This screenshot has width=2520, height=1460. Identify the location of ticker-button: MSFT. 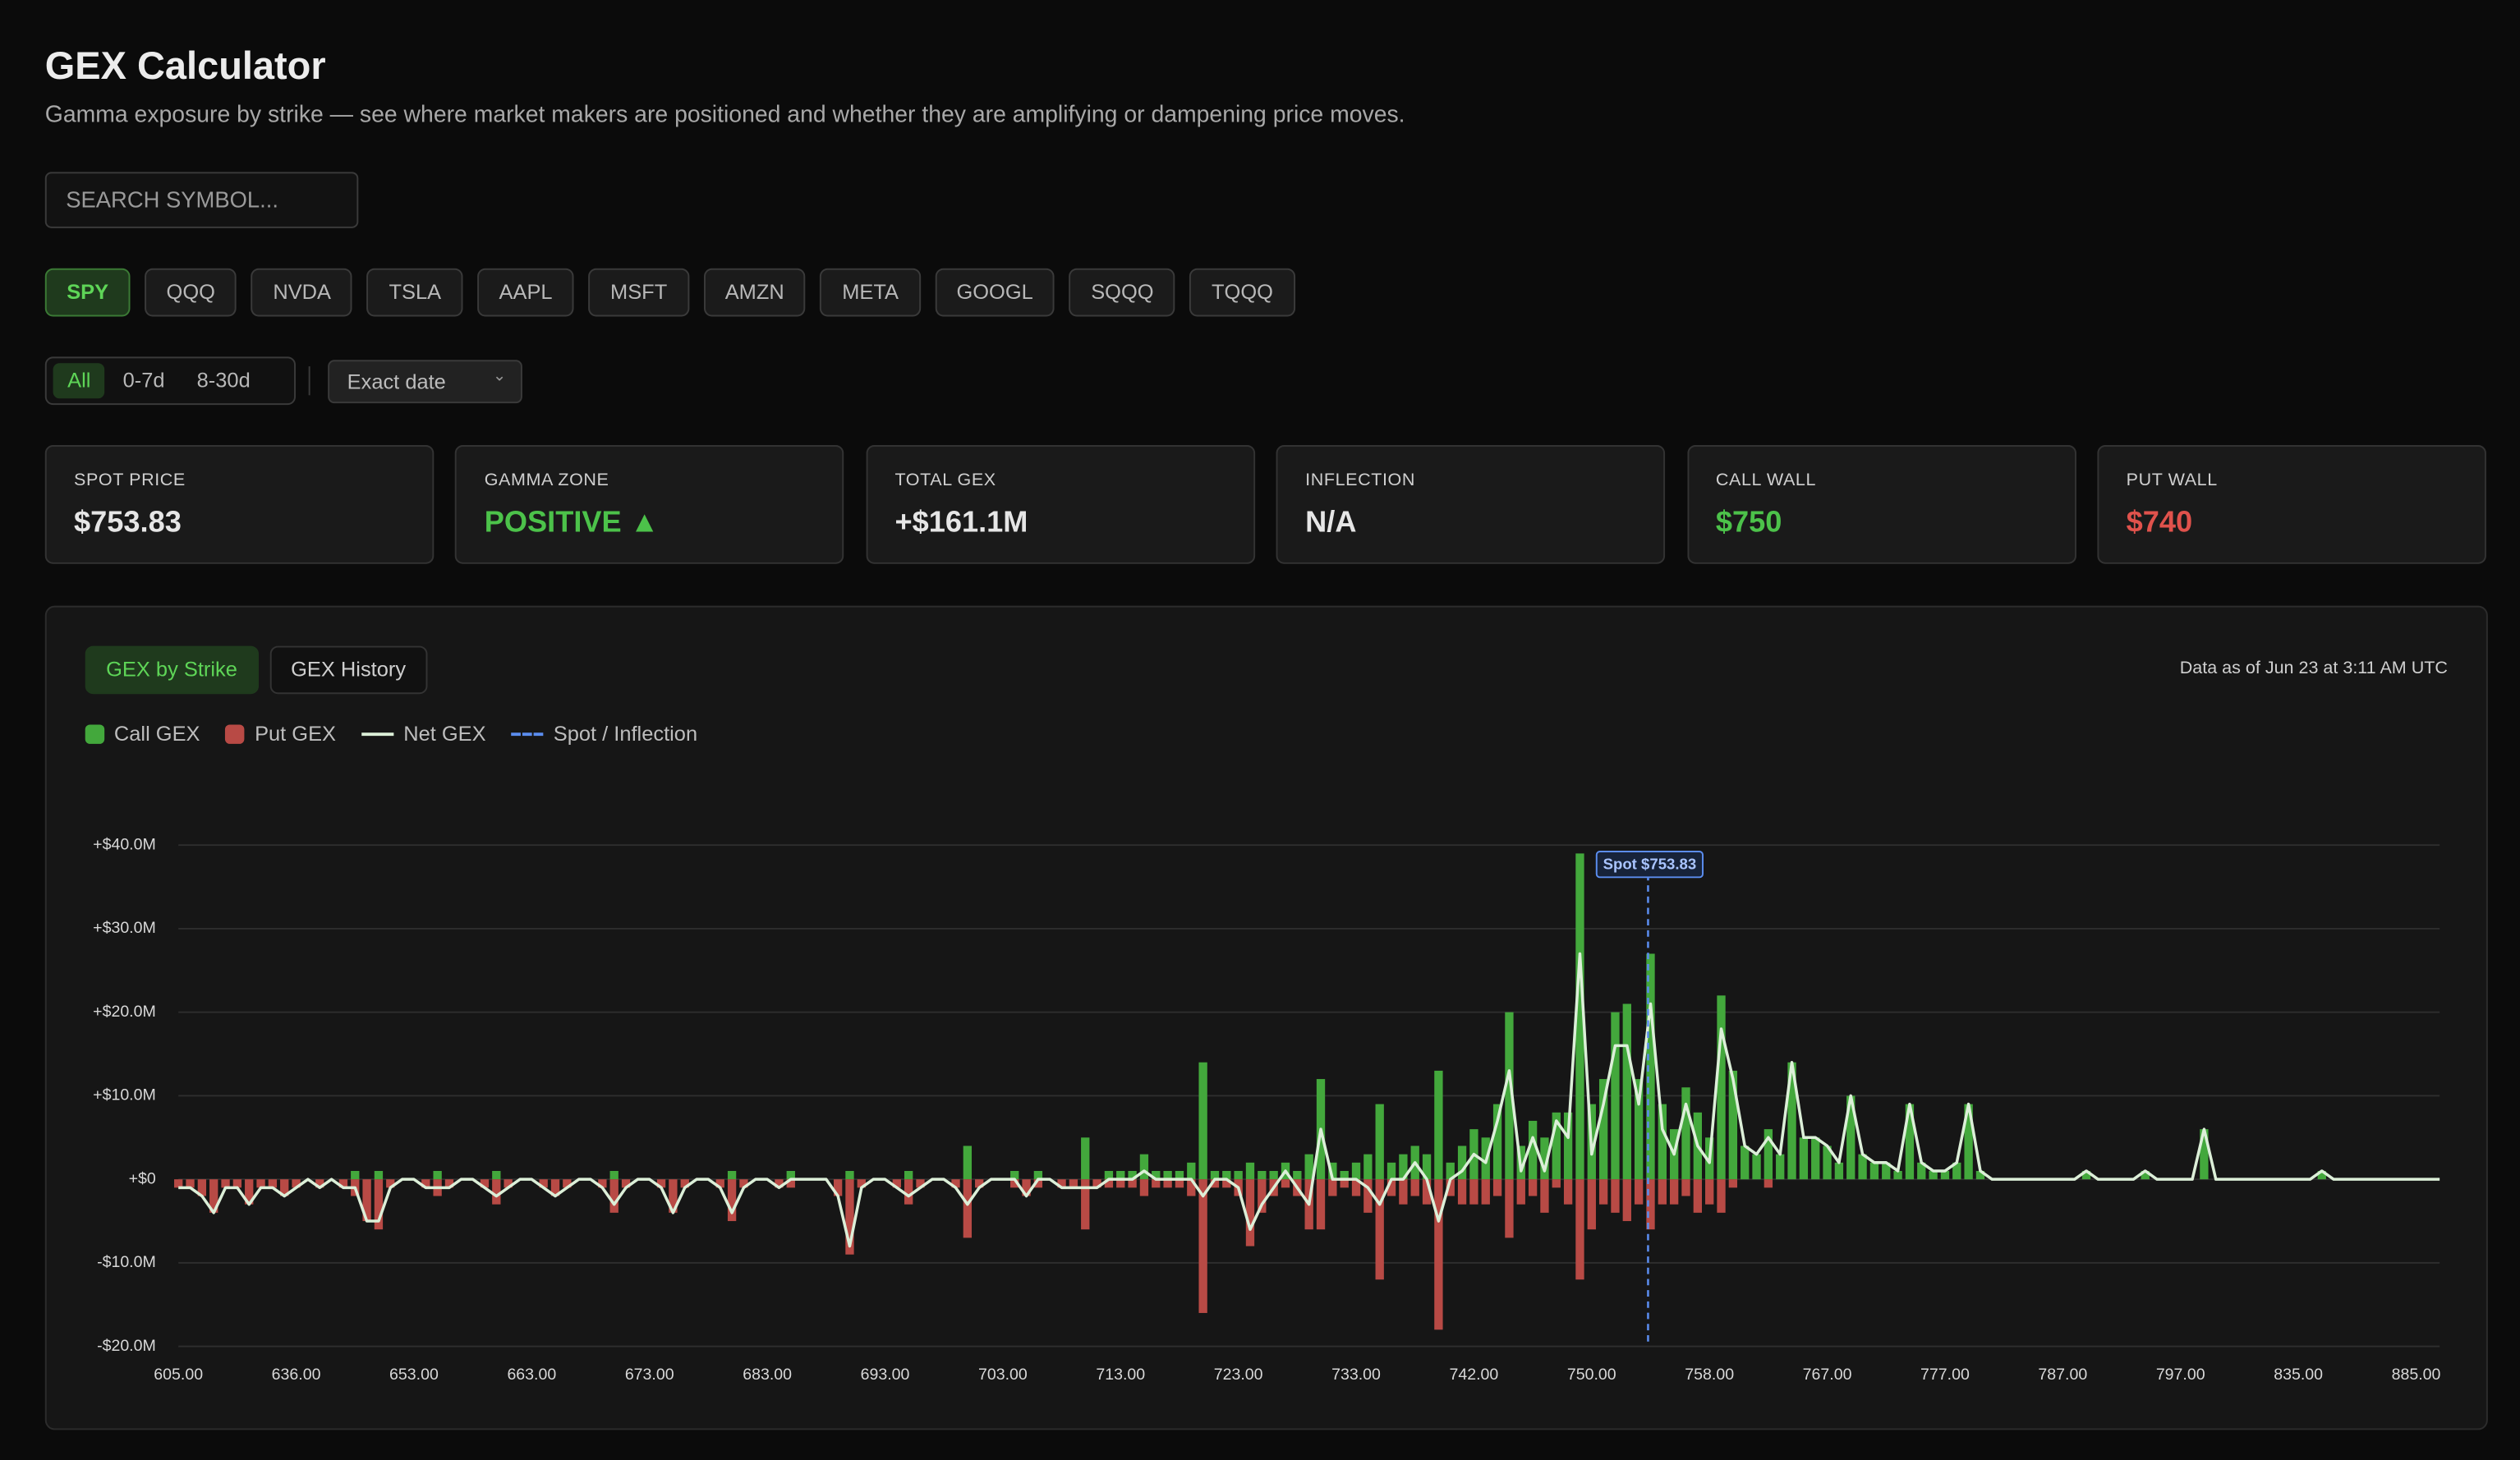
(638, 292).